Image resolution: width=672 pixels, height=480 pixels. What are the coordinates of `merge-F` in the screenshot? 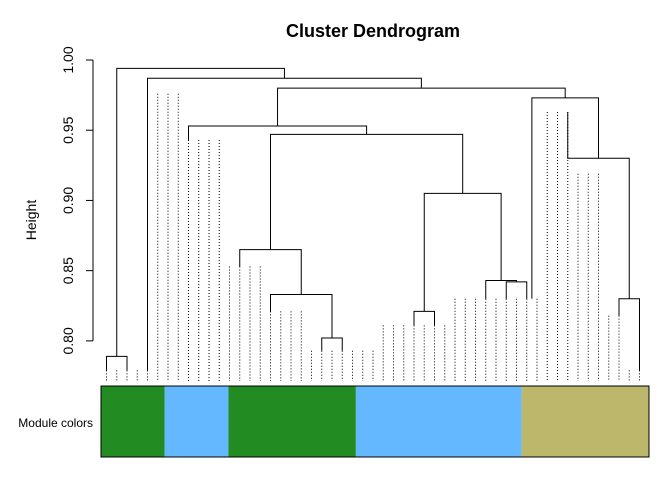 It's located at (278, 133).